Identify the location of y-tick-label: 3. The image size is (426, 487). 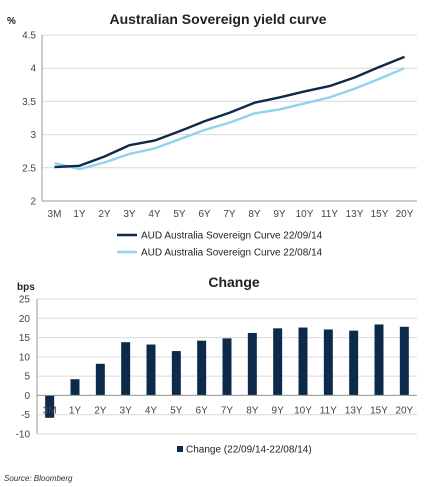
(33, 135).